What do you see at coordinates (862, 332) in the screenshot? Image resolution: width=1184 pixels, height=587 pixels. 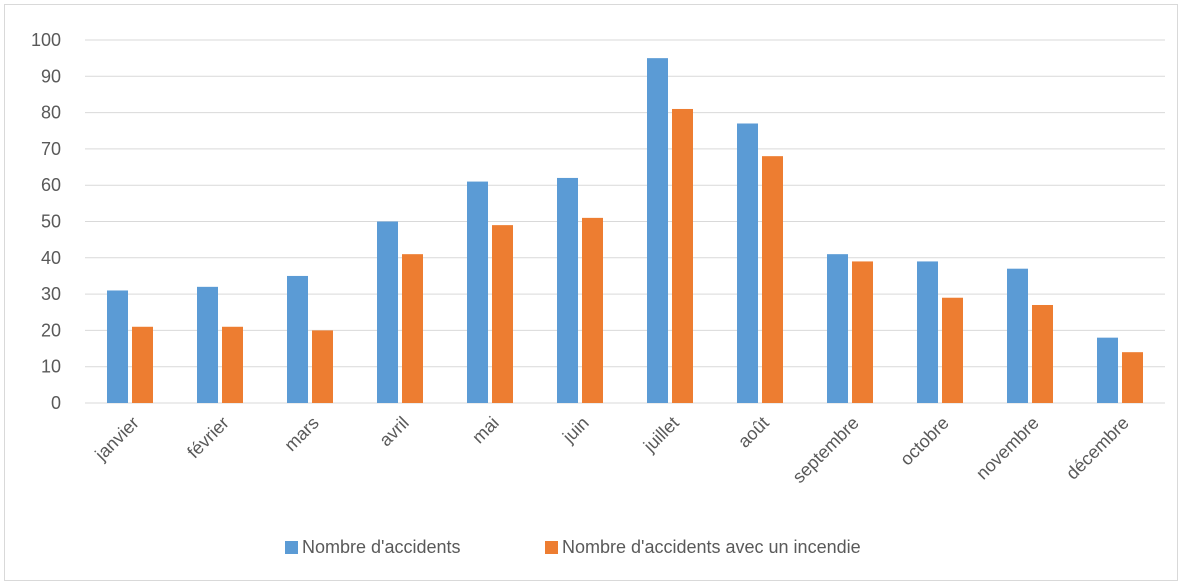 I see `bar-incendie-septembre` at bounding box center [862, 332].